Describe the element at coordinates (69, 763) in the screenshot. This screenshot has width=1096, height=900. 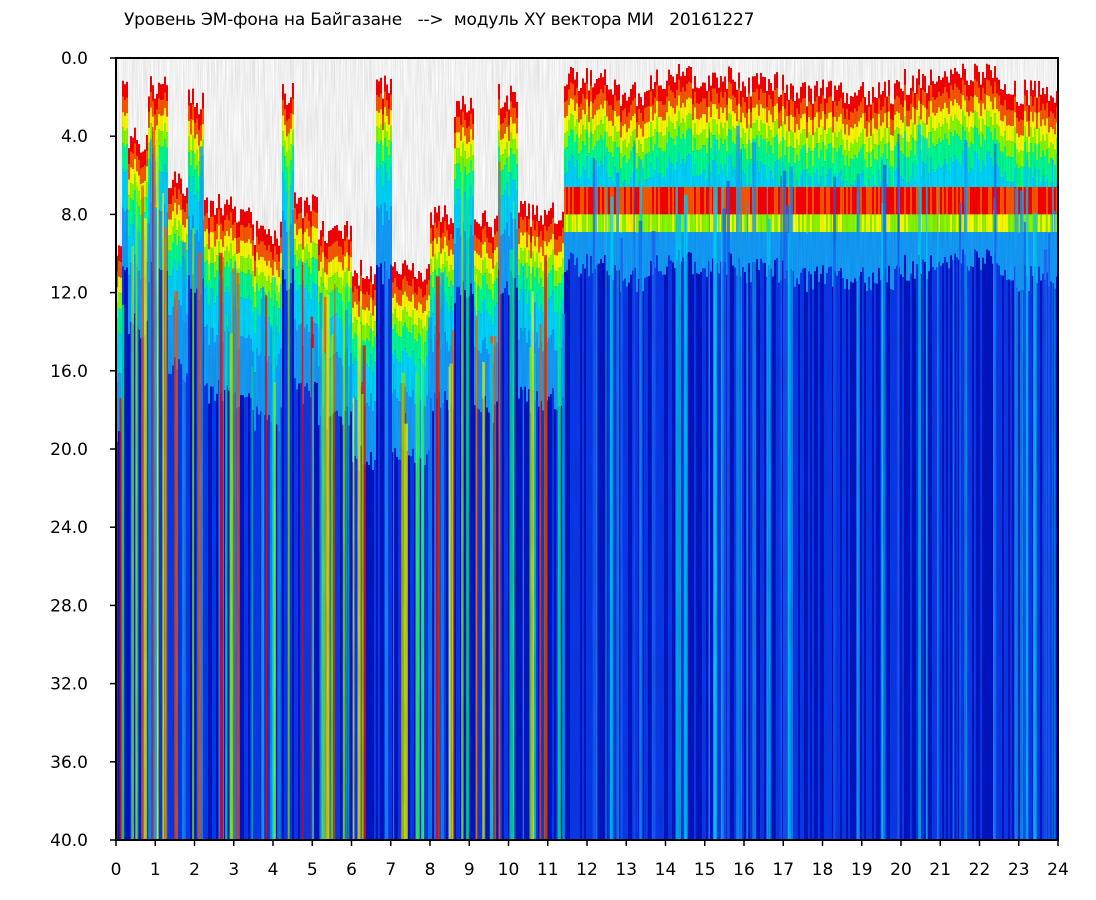
I see `y-tick-label: 36.0` at that location.